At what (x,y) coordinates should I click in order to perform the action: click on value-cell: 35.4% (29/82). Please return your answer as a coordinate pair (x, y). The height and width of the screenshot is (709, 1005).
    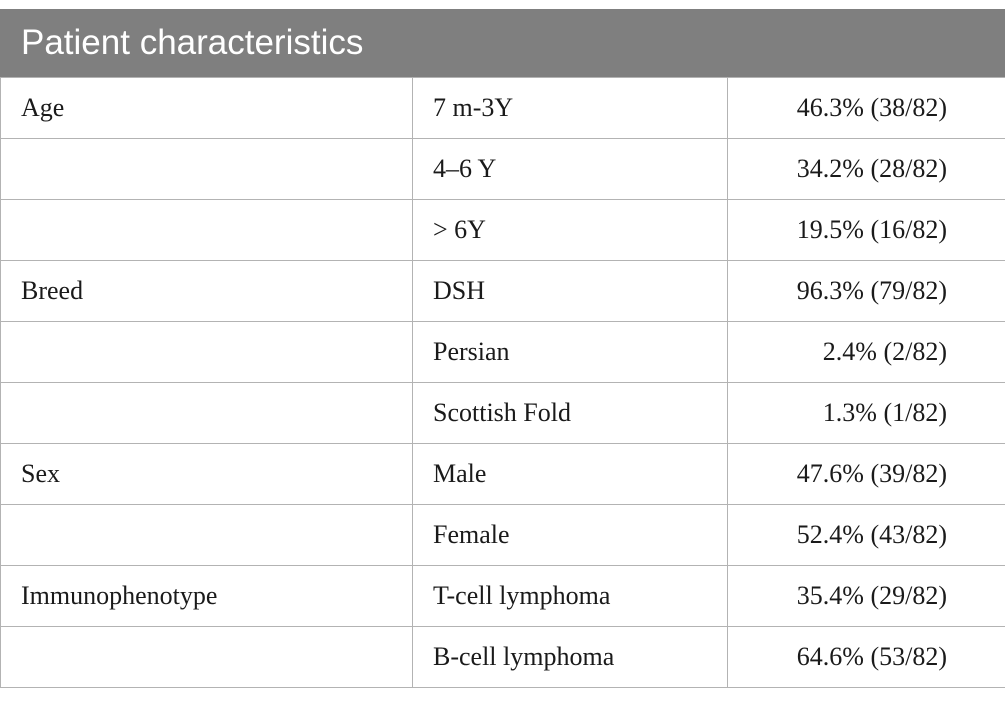
    Looking at the image, I should click on (866, 596).